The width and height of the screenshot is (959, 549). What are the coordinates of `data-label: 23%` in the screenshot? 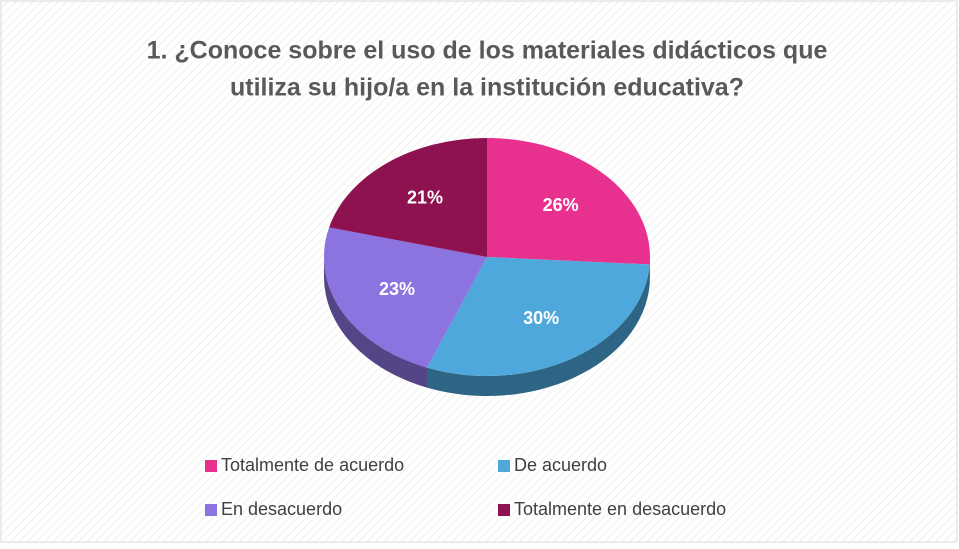 It's located at (397, 289).